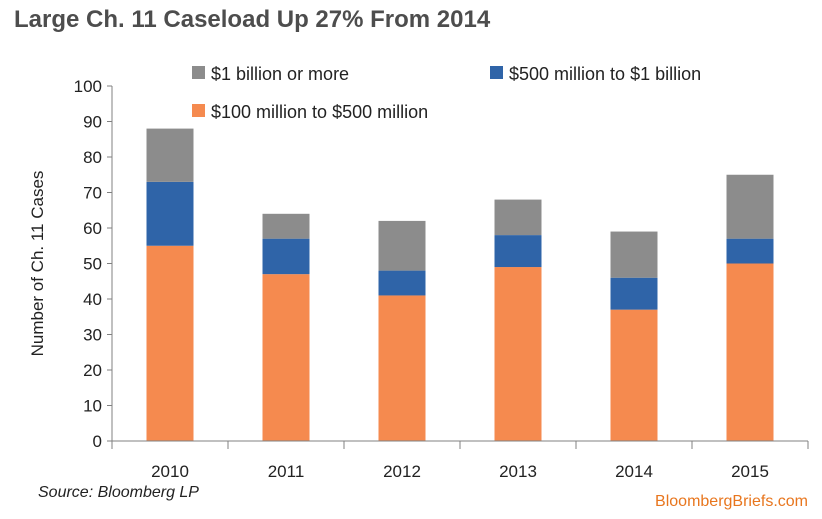  I want to click on y-axis-label: Number of Ch. 11 Cases, so click(37, 264).